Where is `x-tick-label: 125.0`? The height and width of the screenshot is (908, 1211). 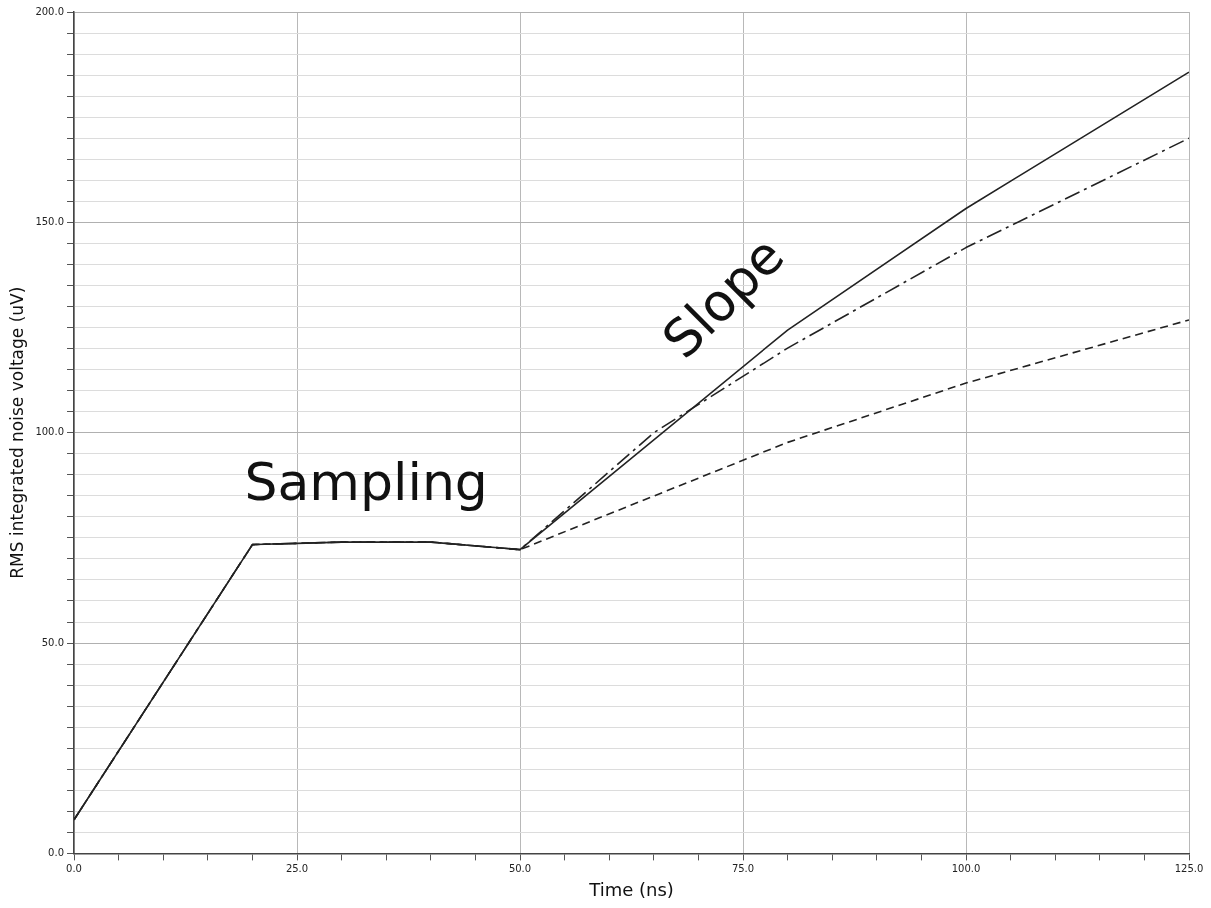 x-tick-label: 125.0 is located at coordinates (1189, 868).